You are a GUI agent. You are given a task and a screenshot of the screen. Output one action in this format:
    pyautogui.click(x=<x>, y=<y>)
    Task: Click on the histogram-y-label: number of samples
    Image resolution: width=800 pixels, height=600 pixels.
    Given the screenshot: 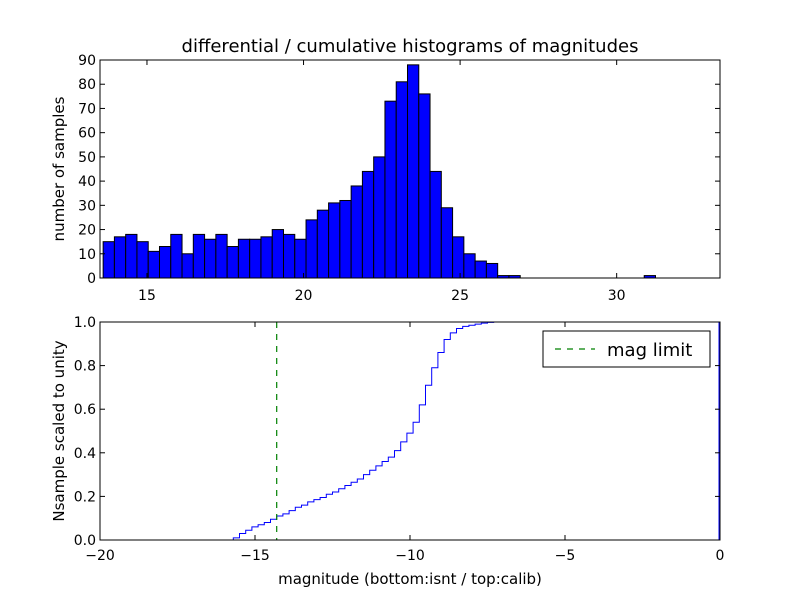 What is the action you would take?
    pyautogui.click(x=59, y=168)
    